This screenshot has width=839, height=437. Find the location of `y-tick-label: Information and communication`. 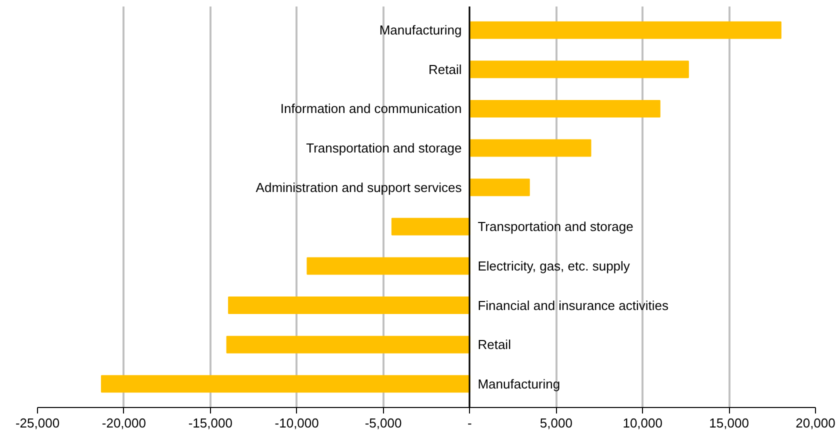

y-tick-label: Information and communication is located at coordinates (371, 108).